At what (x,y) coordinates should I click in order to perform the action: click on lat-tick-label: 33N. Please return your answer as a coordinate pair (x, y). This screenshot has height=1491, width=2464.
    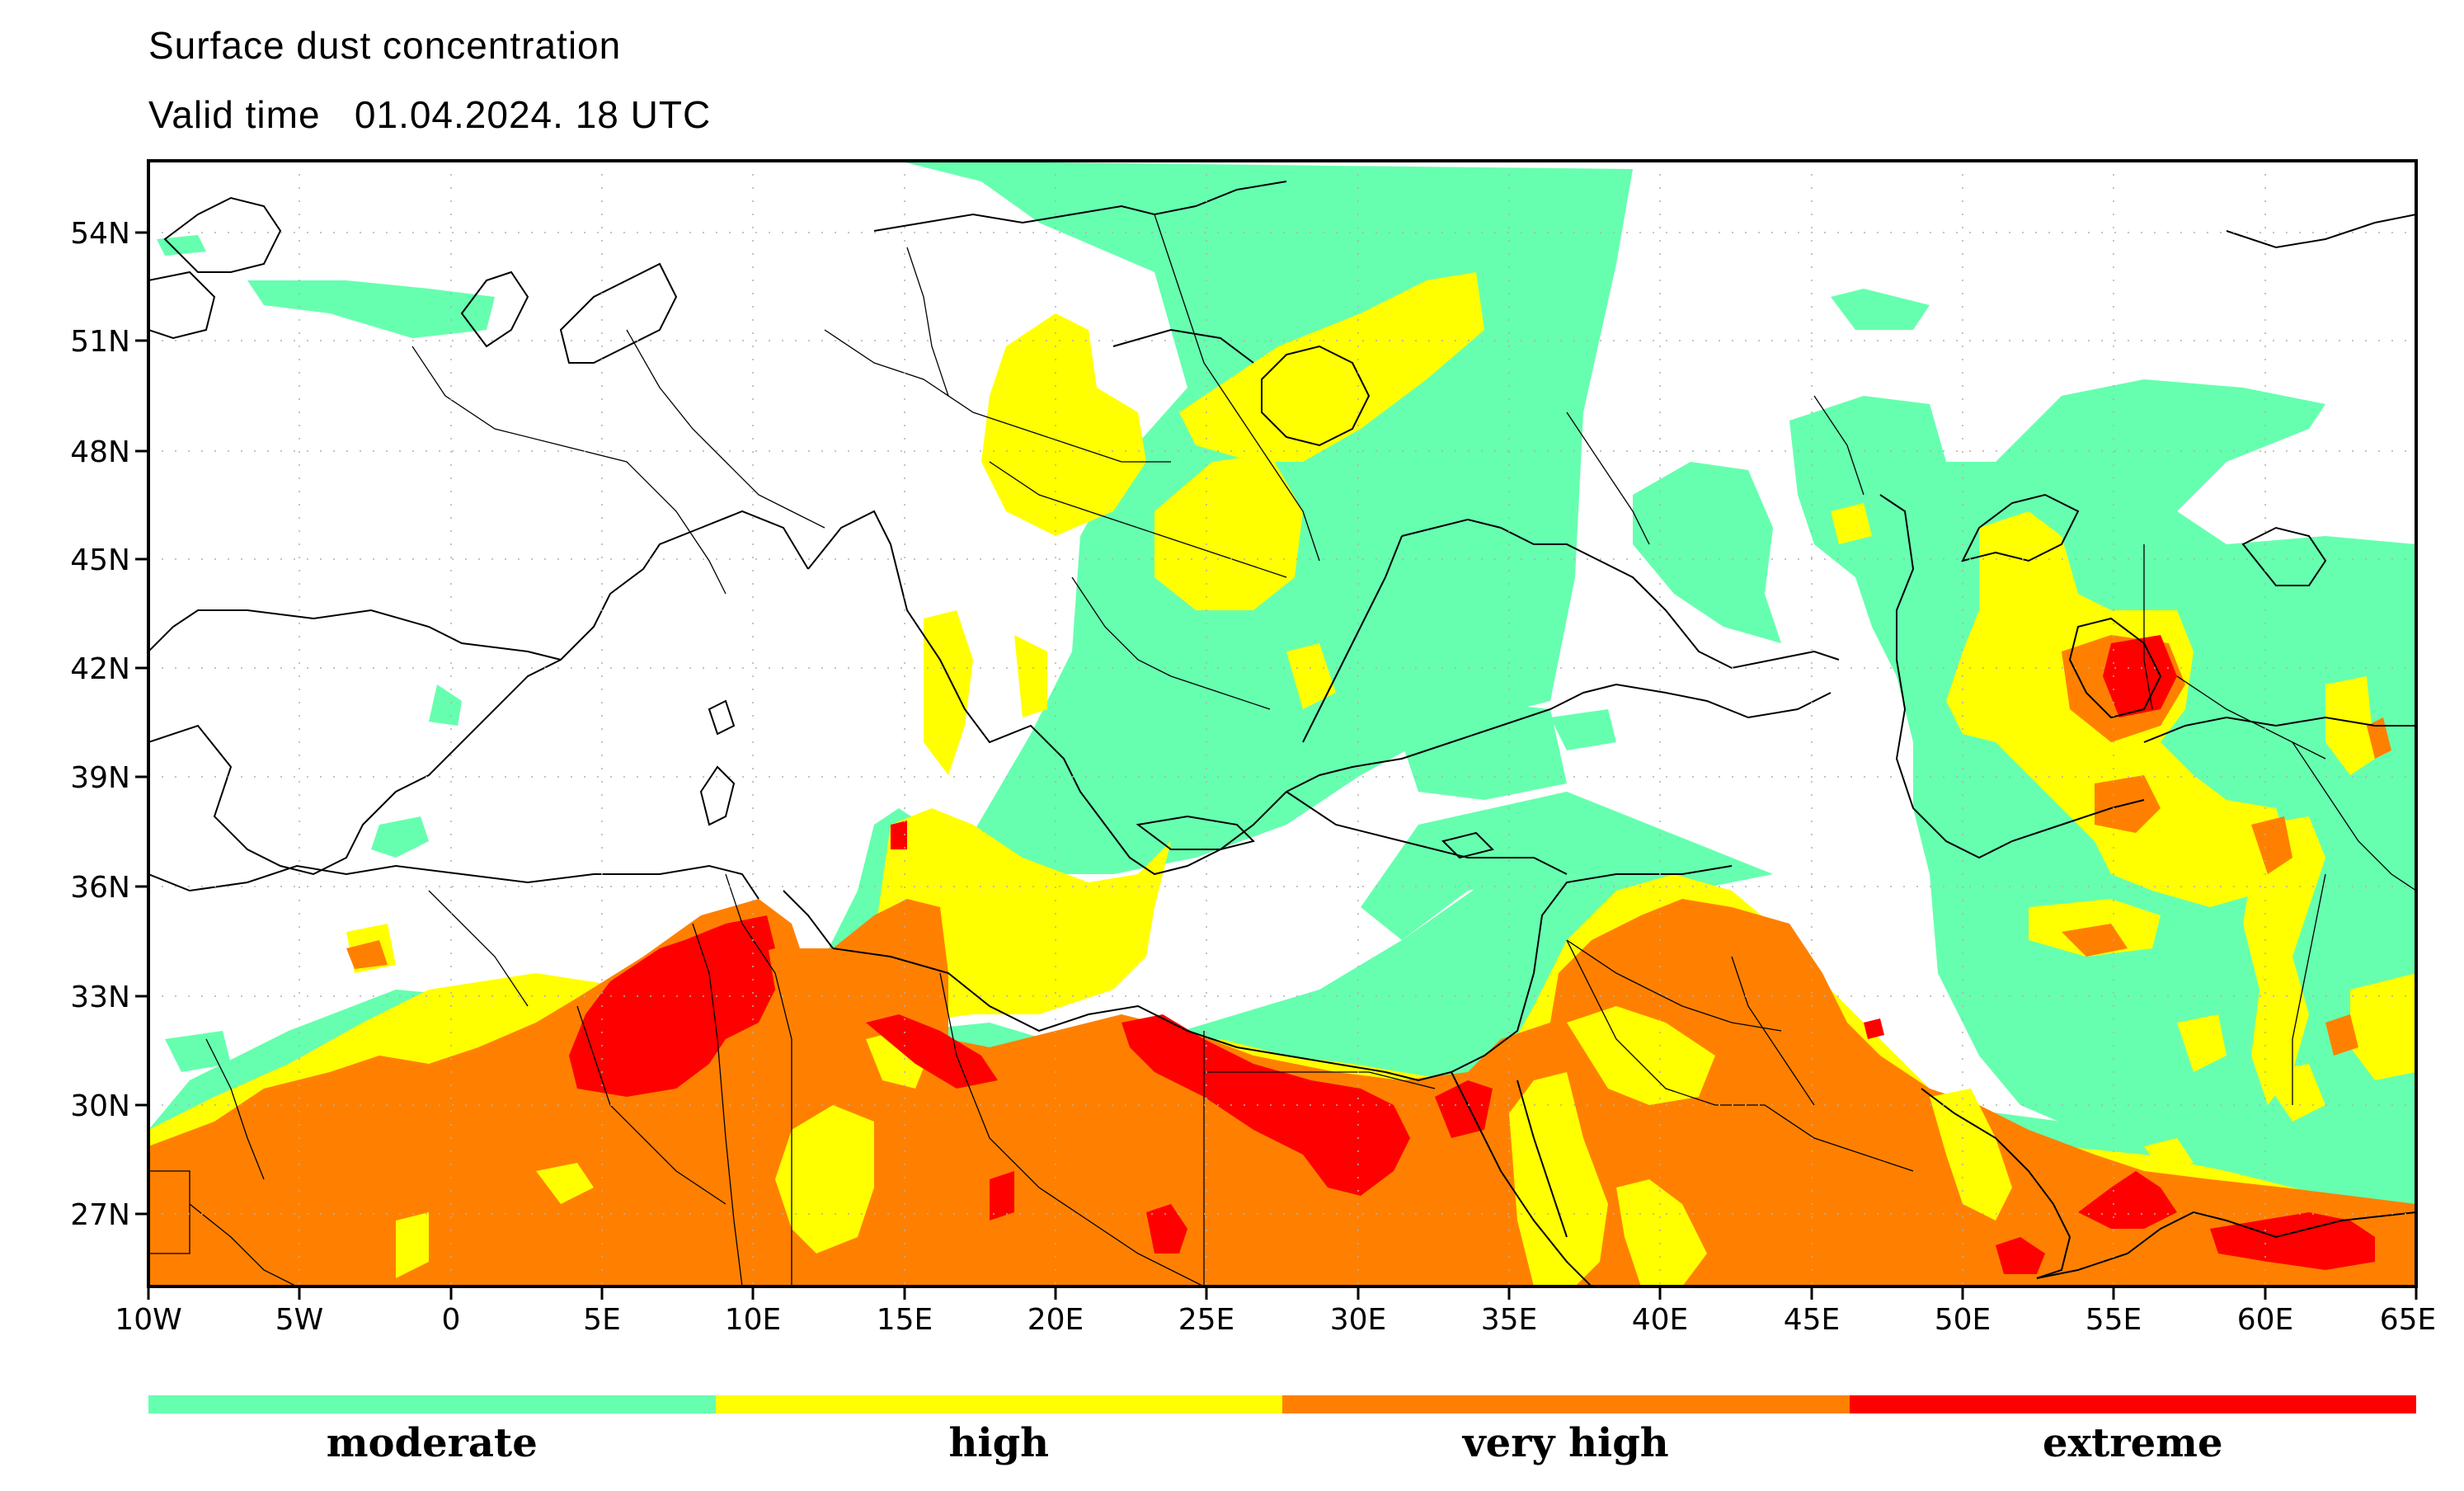
    Looking at the image, I should click on (100, 997).